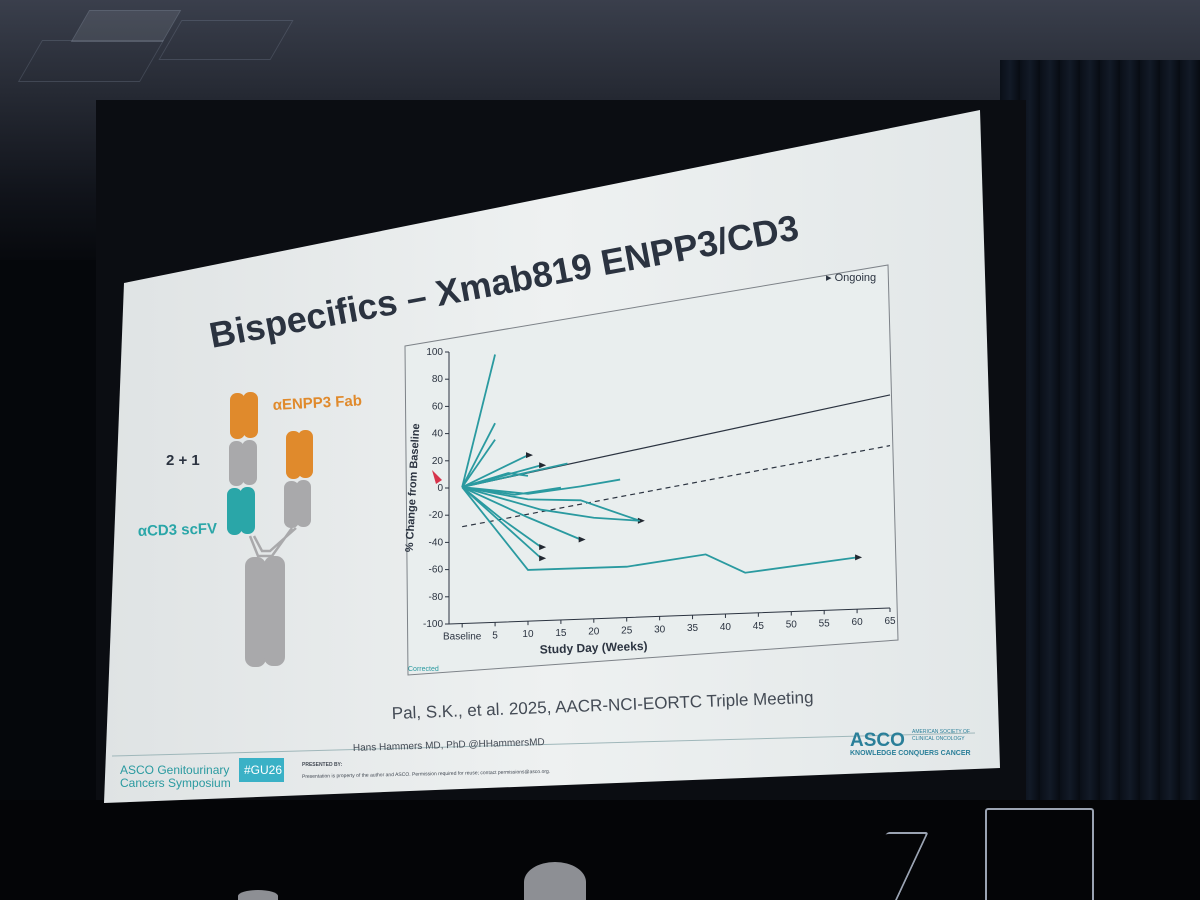 Image resolution: width=1200 pixels, height=900 pixels. I want to click on x-tick-label: 50, so click(792, 625).